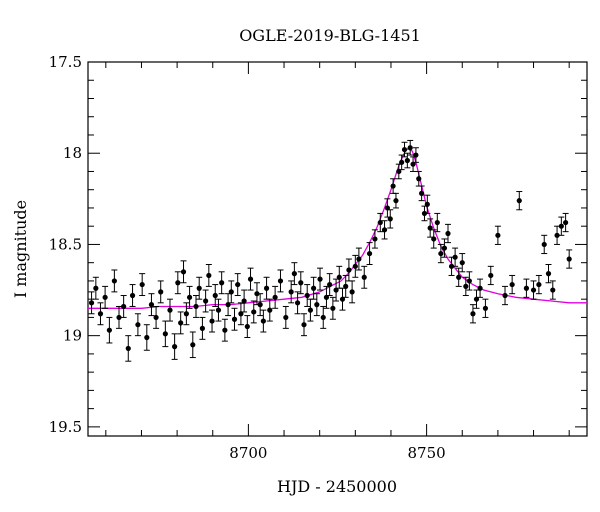 This screenshot has width=600, height=512. What do you see at coordinates (20, 249) in the screenshot?
I see `y-axis-label: I magnitude` at bounding box center [20, 249].